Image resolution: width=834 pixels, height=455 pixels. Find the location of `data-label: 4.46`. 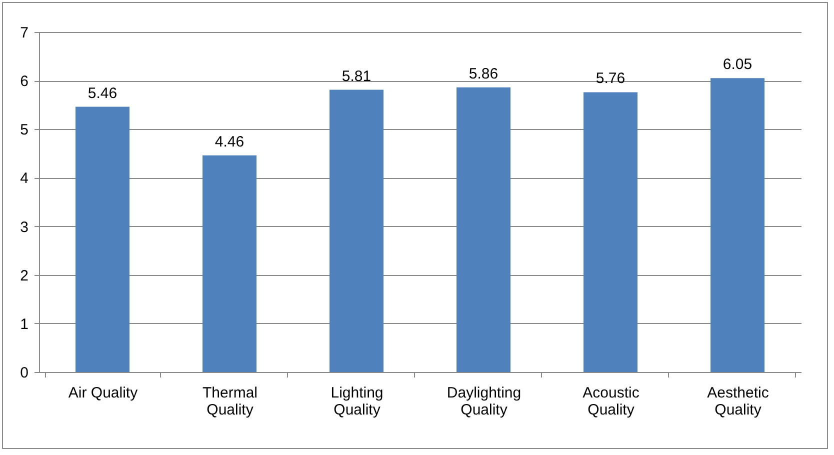

data-label: 4.46 is located at coordinates (229, 141).